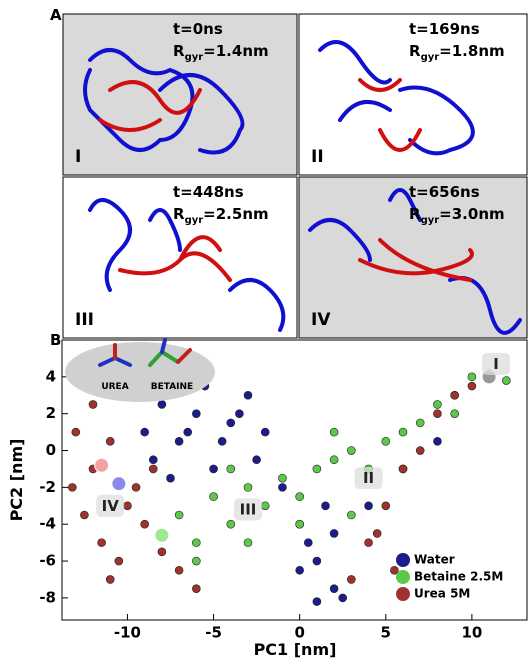 Image resolution: width=529 pixels, height=664 pixels. I want to click on rgyr-symbol: R, so click(415, 214).